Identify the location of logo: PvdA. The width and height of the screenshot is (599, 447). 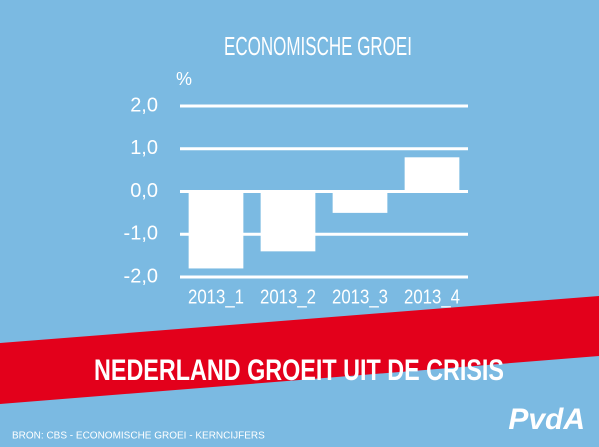
(546, 419).